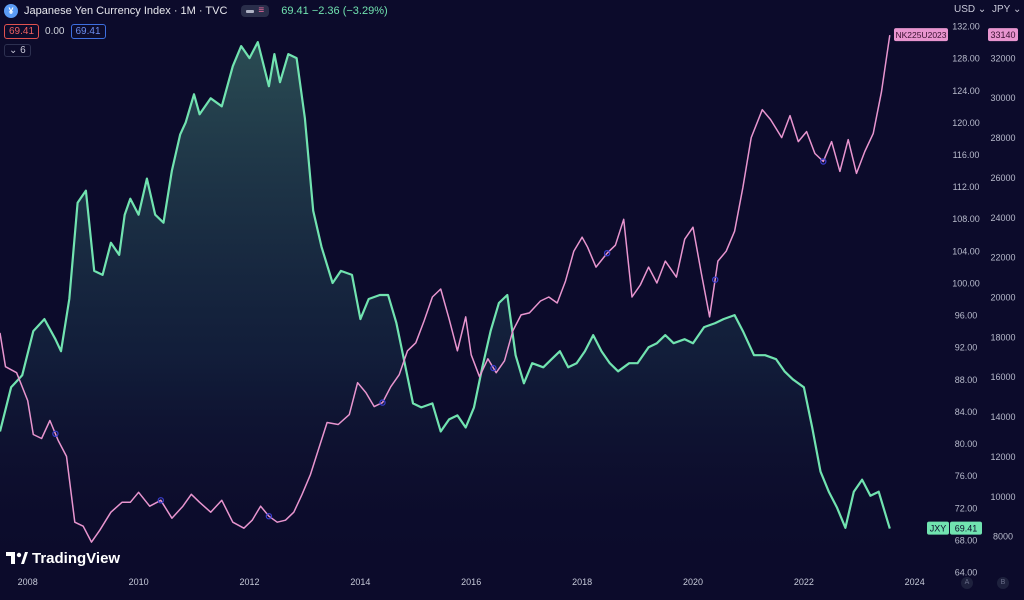 The height and width of the screenshot is (600, 1024). Describe the element at coordinates (1002, 218) in the screenshot. I see `right-axis-tick: 24000` at that location.